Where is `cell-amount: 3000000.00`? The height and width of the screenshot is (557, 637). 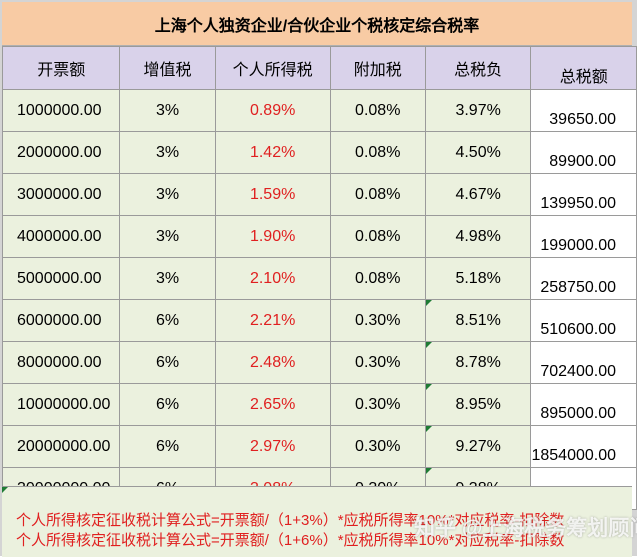 cell-amount: 3000000.00 is located at coordinates (61, 194).